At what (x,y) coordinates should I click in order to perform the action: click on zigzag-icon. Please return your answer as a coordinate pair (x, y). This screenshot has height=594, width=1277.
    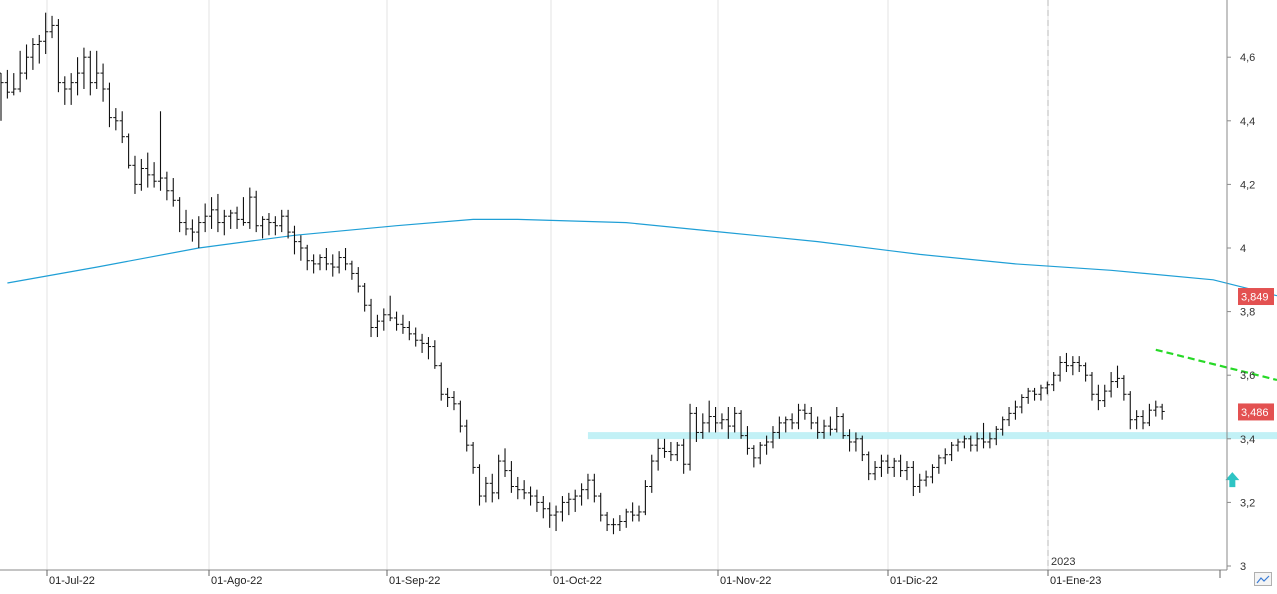
    Looking at the image, I should click on (1263, 579).